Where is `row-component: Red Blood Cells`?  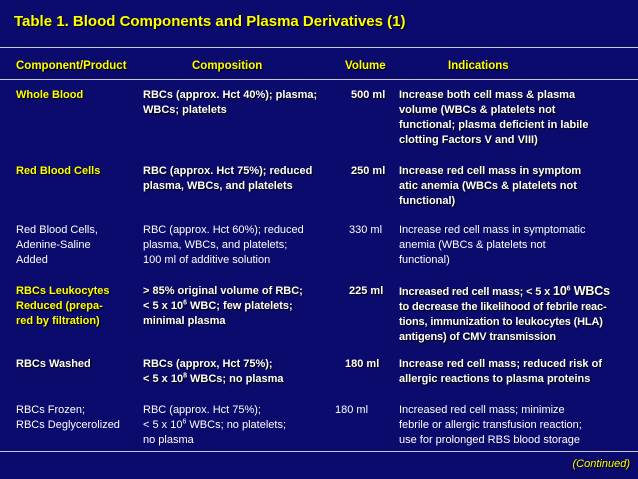
row-component: Red Blood Cells is located at coordinates (58, 171).